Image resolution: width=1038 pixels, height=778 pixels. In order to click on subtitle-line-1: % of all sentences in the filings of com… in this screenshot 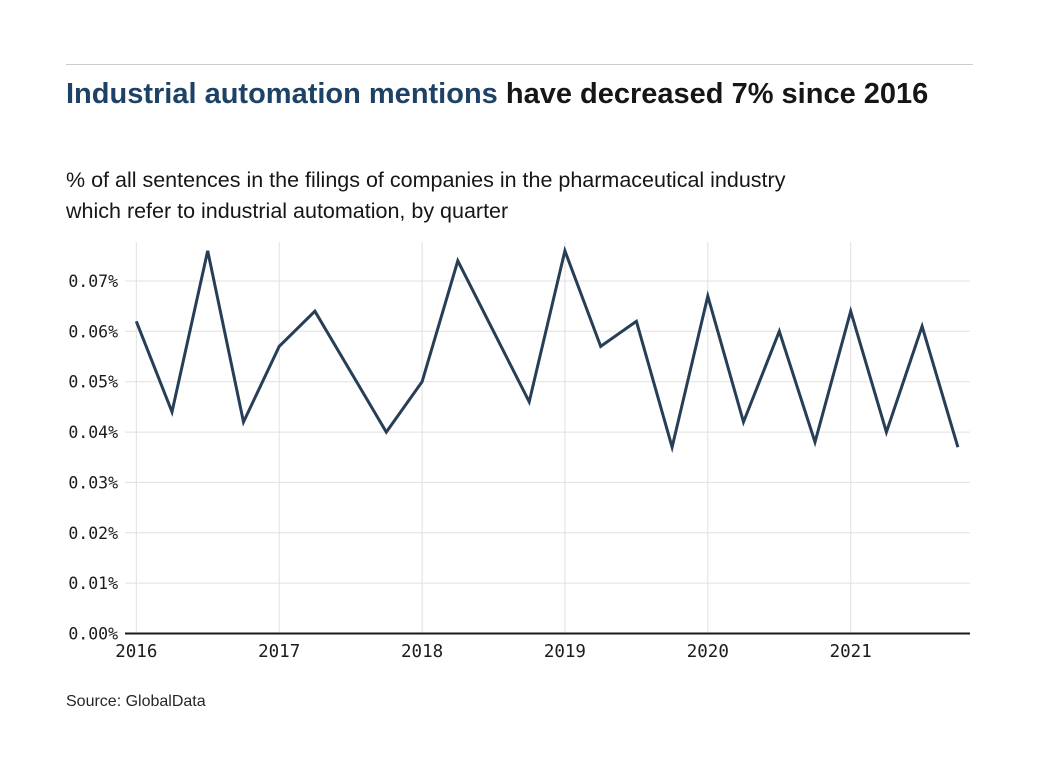, I will do `click(426, 180)`.